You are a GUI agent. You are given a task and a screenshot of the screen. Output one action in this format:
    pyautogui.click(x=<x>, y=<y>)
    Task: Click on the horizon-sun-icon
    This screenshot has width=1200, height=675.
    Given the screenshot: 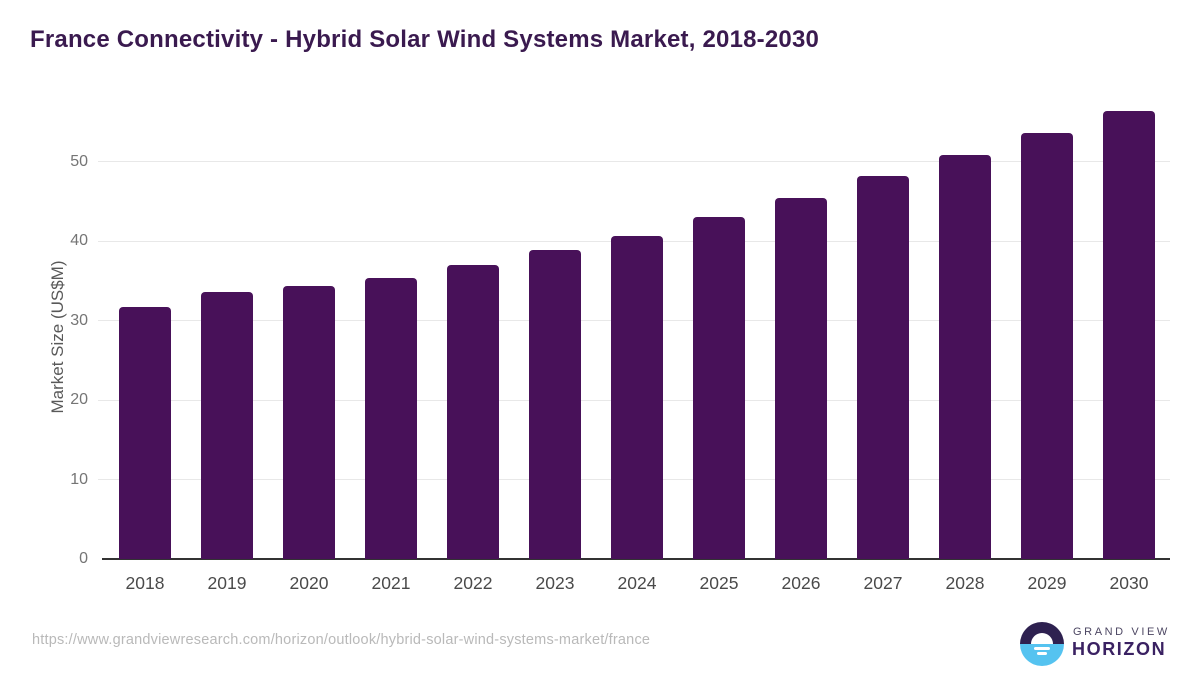 What is the action you would take?
    pyautogui.click(x=1042, y=644)
    